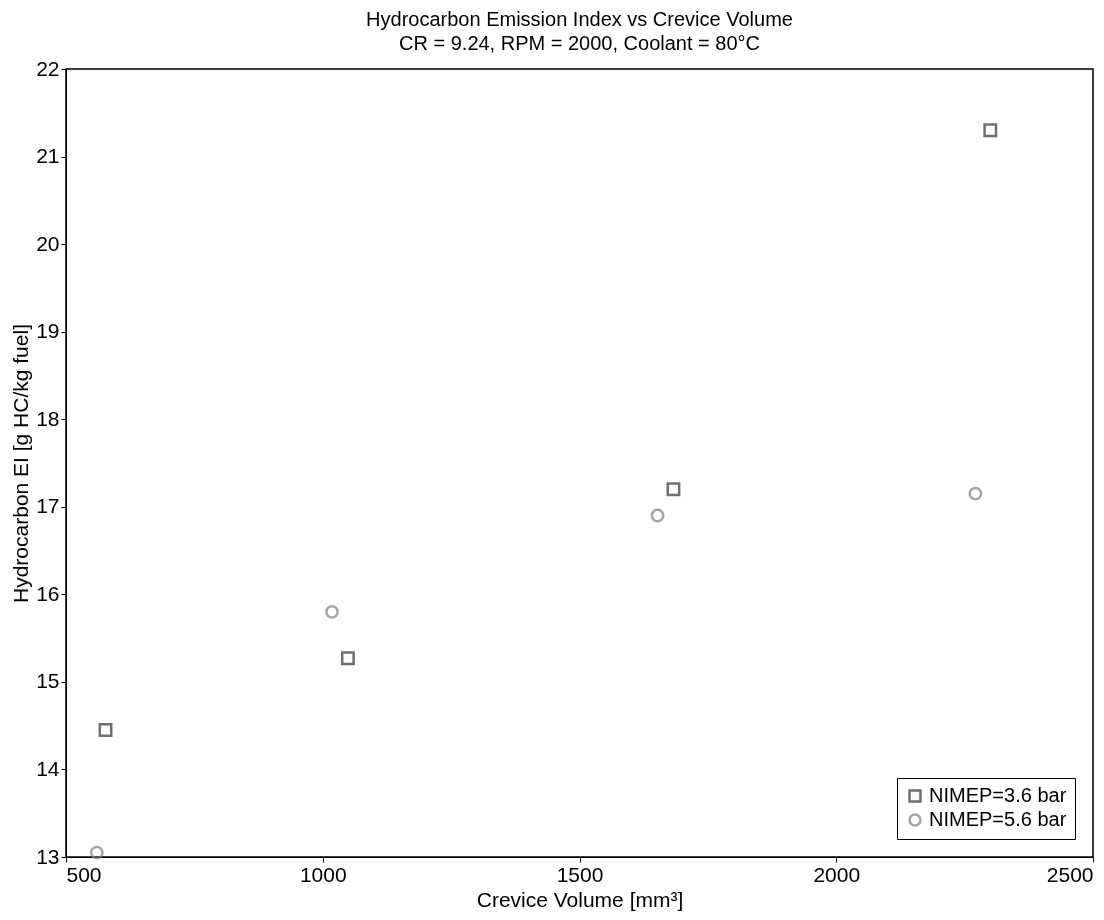  I want to click on y-tick-label: 21, so click(48, 156).